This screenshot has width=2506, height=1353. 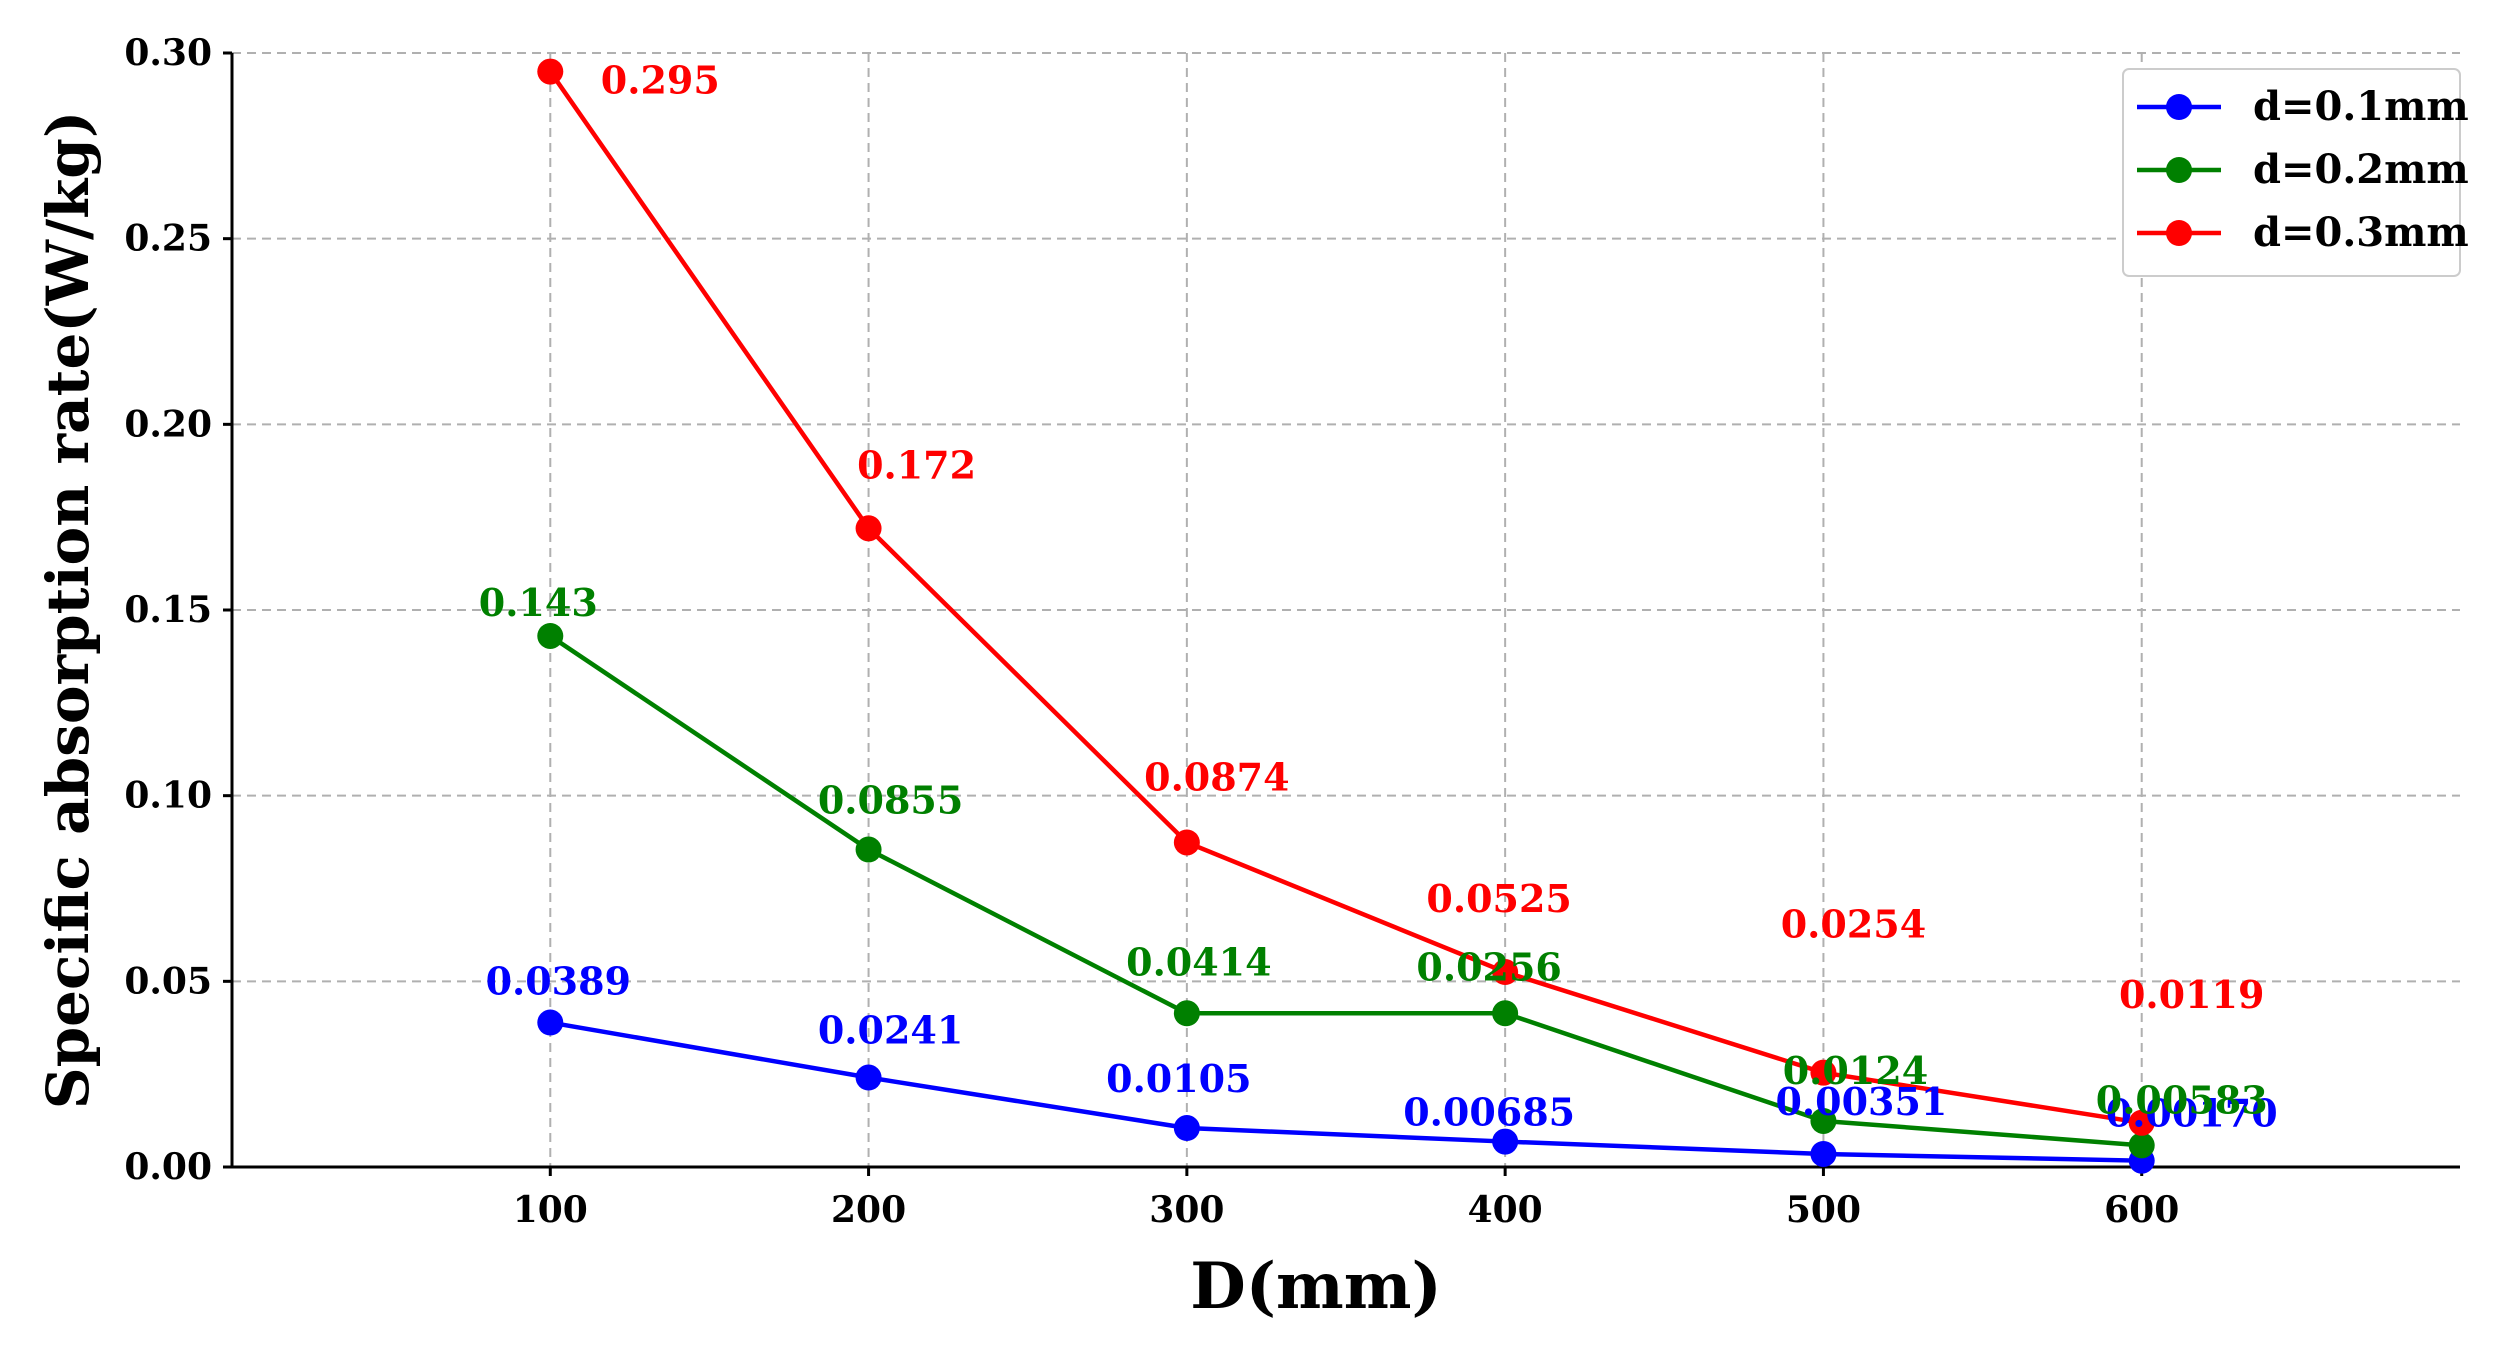 I want to click on y-tick-label: 0.05, so click(x=168, y=981).